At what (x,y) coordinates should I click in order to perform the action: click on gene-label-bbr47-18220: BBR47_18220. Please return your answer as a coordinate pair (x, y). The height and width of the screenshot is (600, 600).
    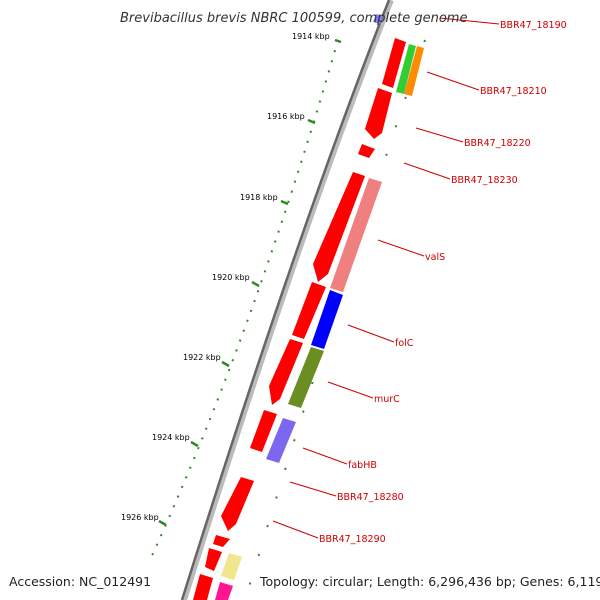
    Looking at the image, I should click on (497, 143).